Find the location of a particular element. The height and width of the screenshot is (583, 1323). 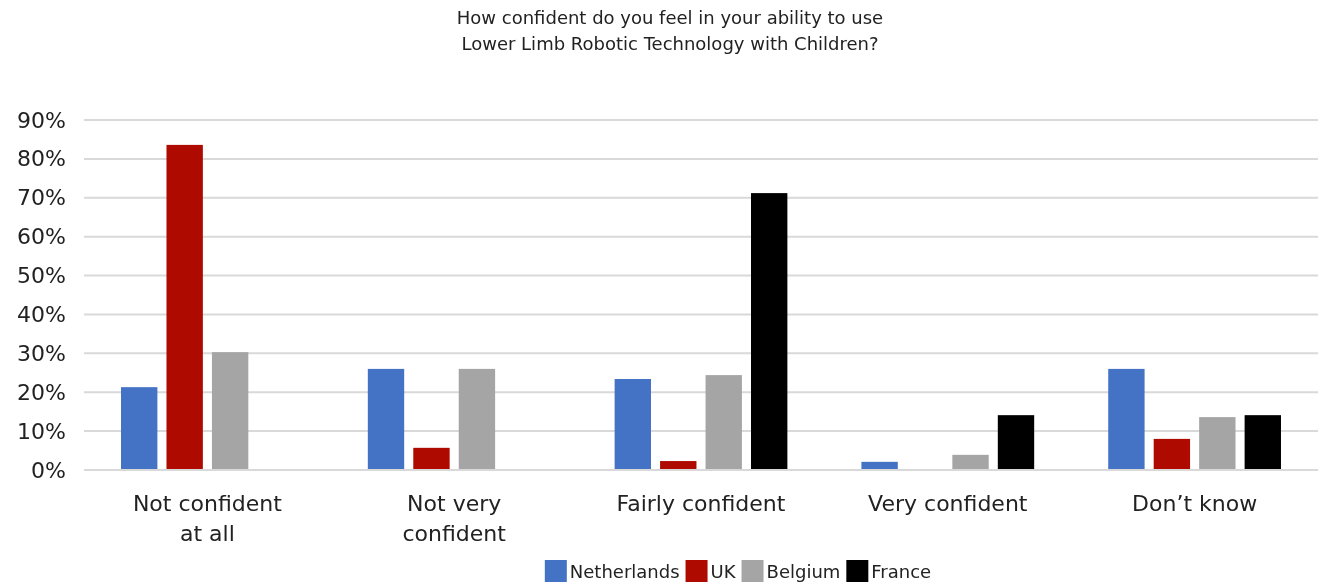

legend-label: Belgium is located at coordinates (803, 571).